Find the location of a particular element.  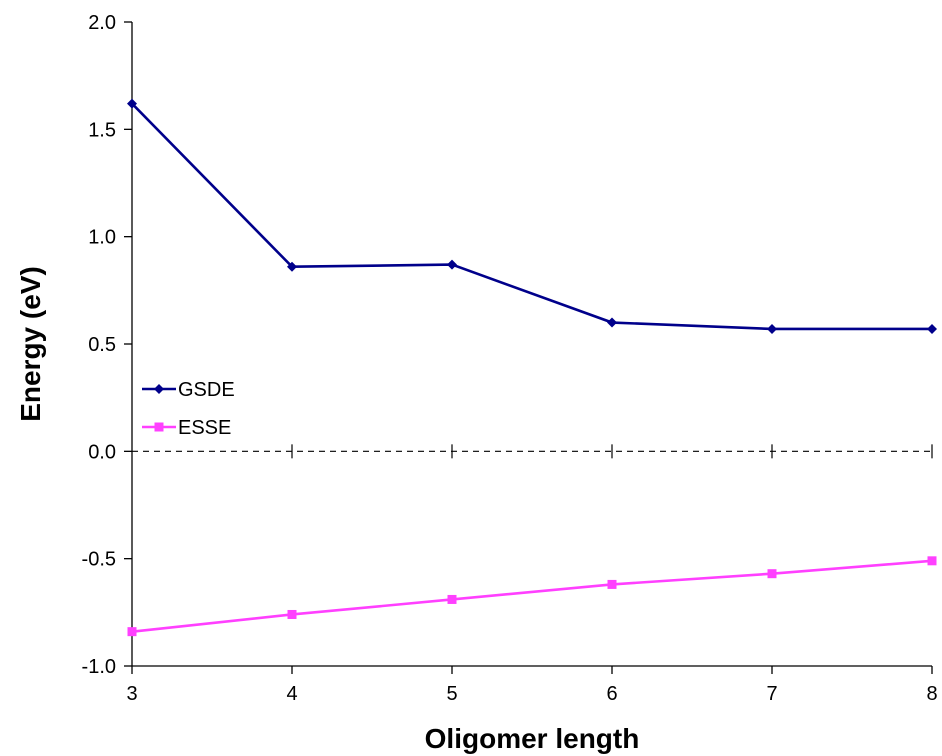

series-line is located at coordinates (532, 596).